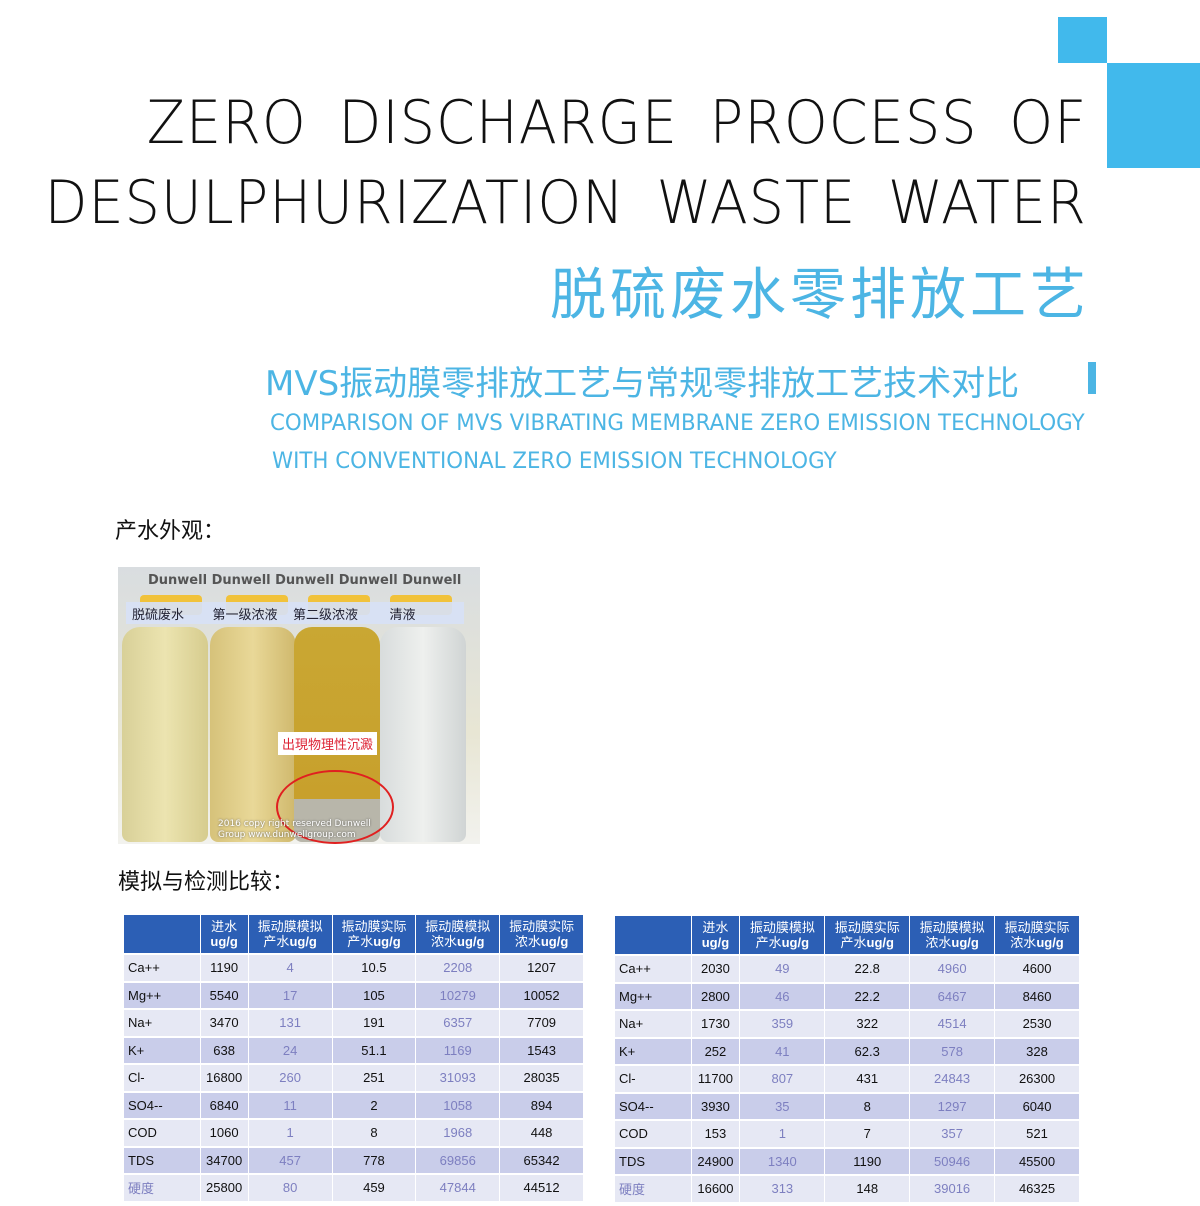  I want to click on table-cell: 260, so click(290, 1078).